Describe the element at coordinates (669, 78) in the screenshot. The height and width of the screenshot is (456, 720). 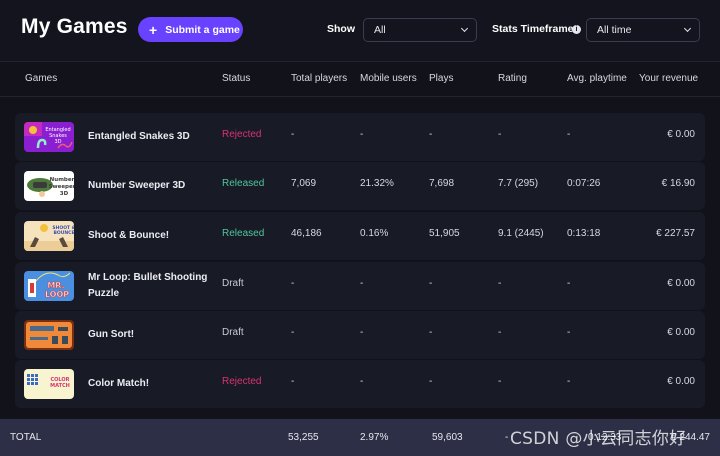
I see `column-header-revenue: Your revenue` at that location.